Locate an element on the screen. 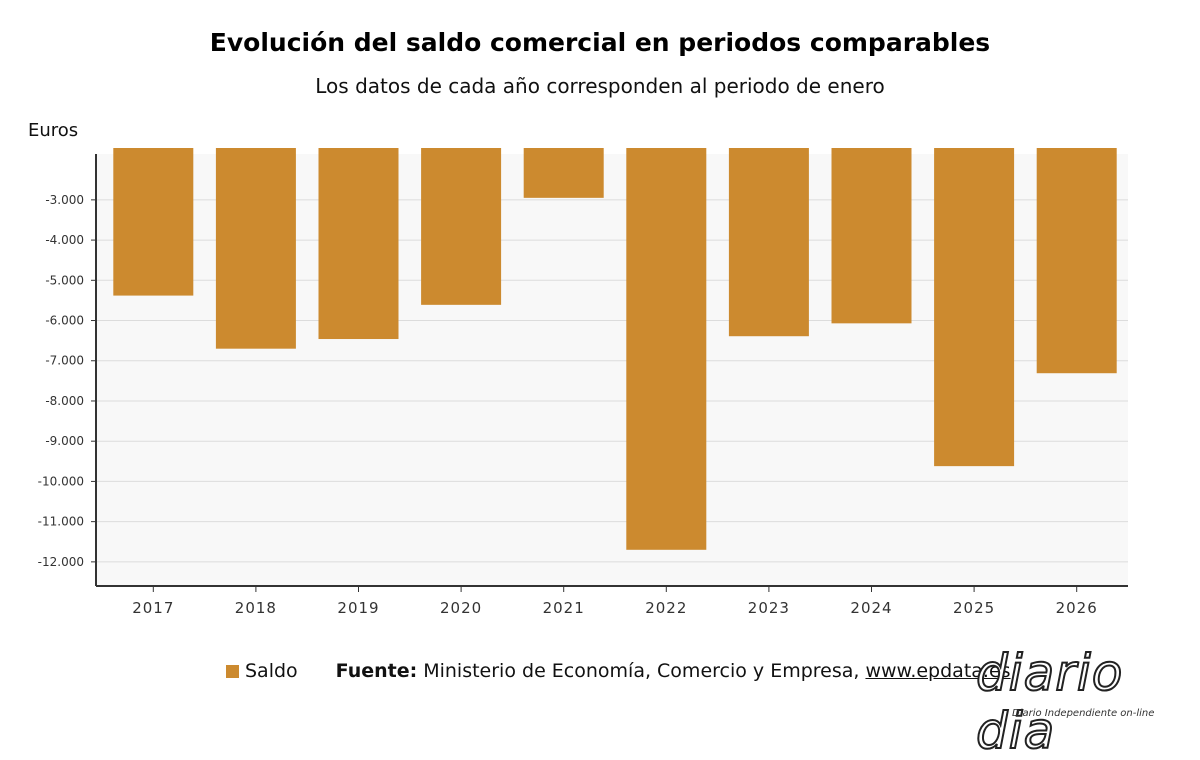 This screenshot has height=760, width=1200. x-tick-label: 2020 is located at coordinates (461, 608).